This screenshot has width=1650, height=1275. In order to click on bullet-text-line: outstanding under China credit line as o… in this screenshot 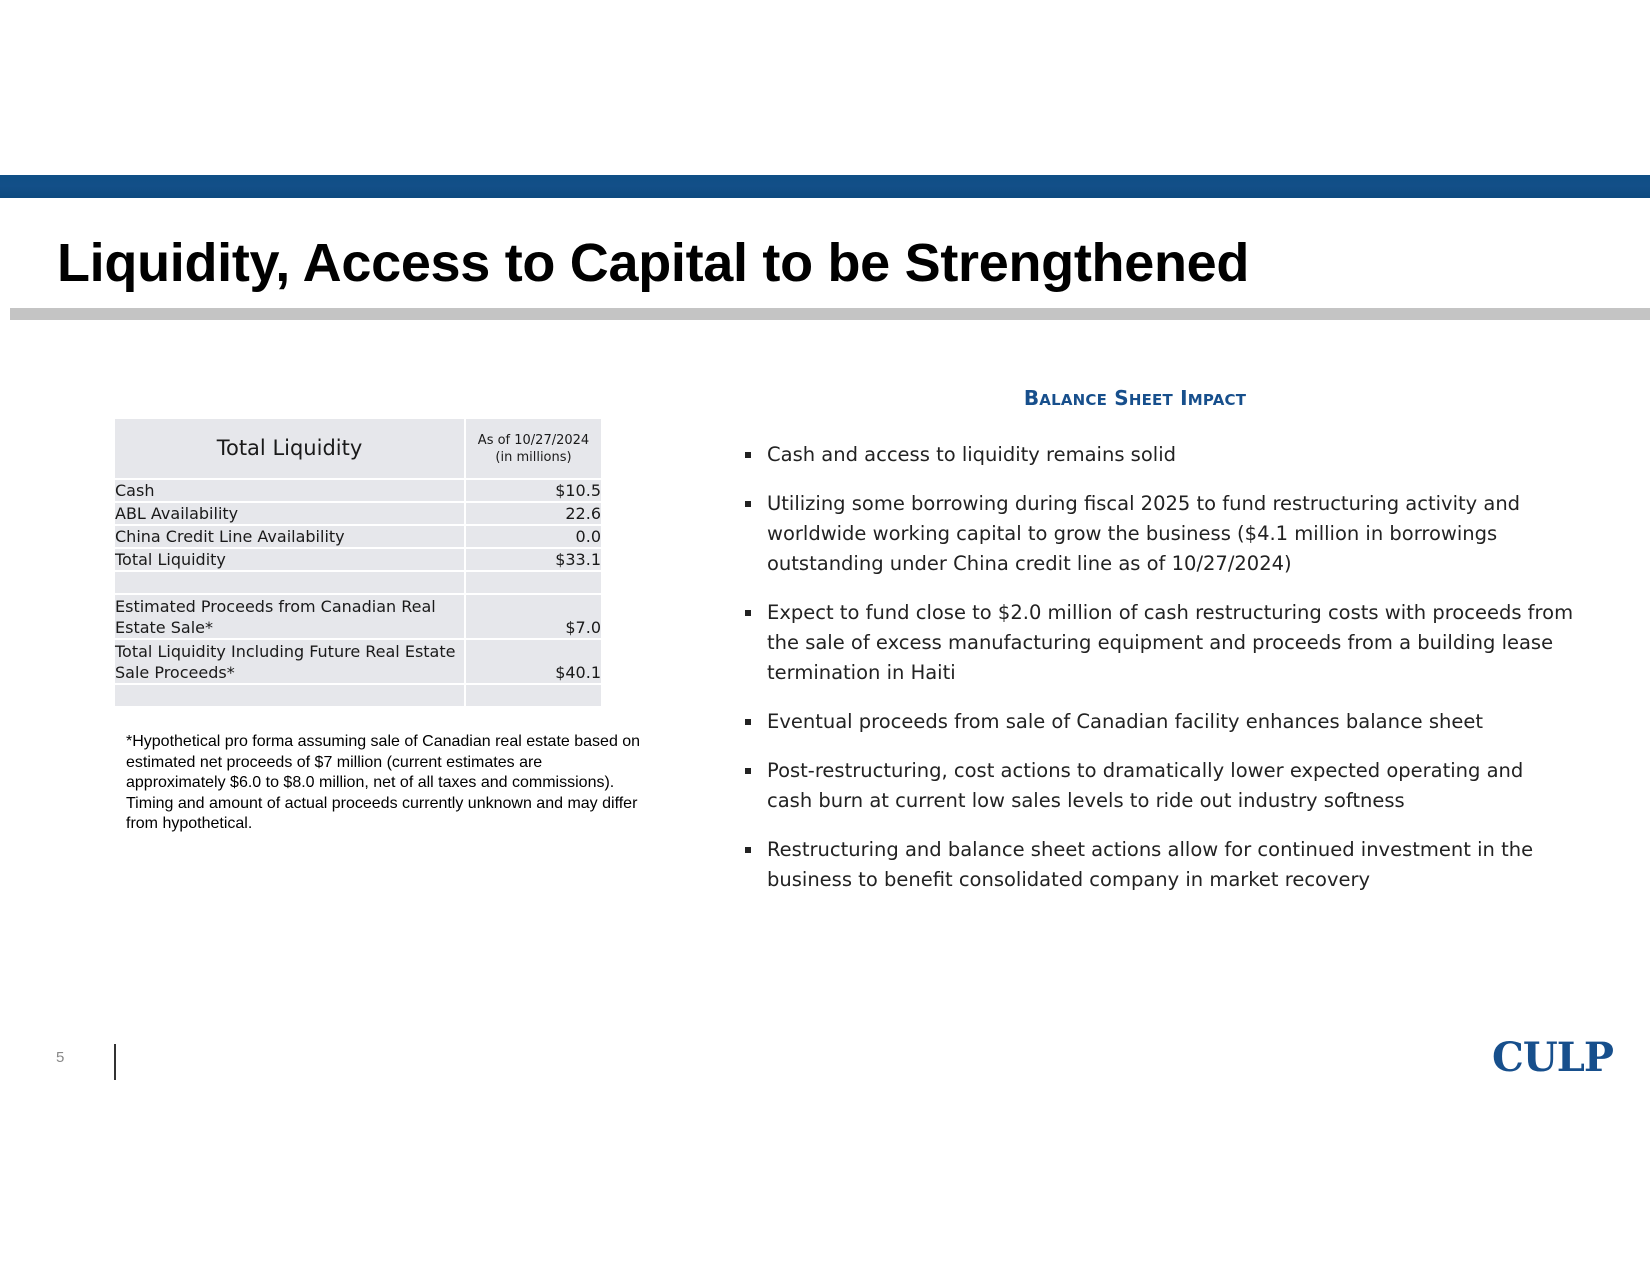, I will do `click(1029, 563)`.